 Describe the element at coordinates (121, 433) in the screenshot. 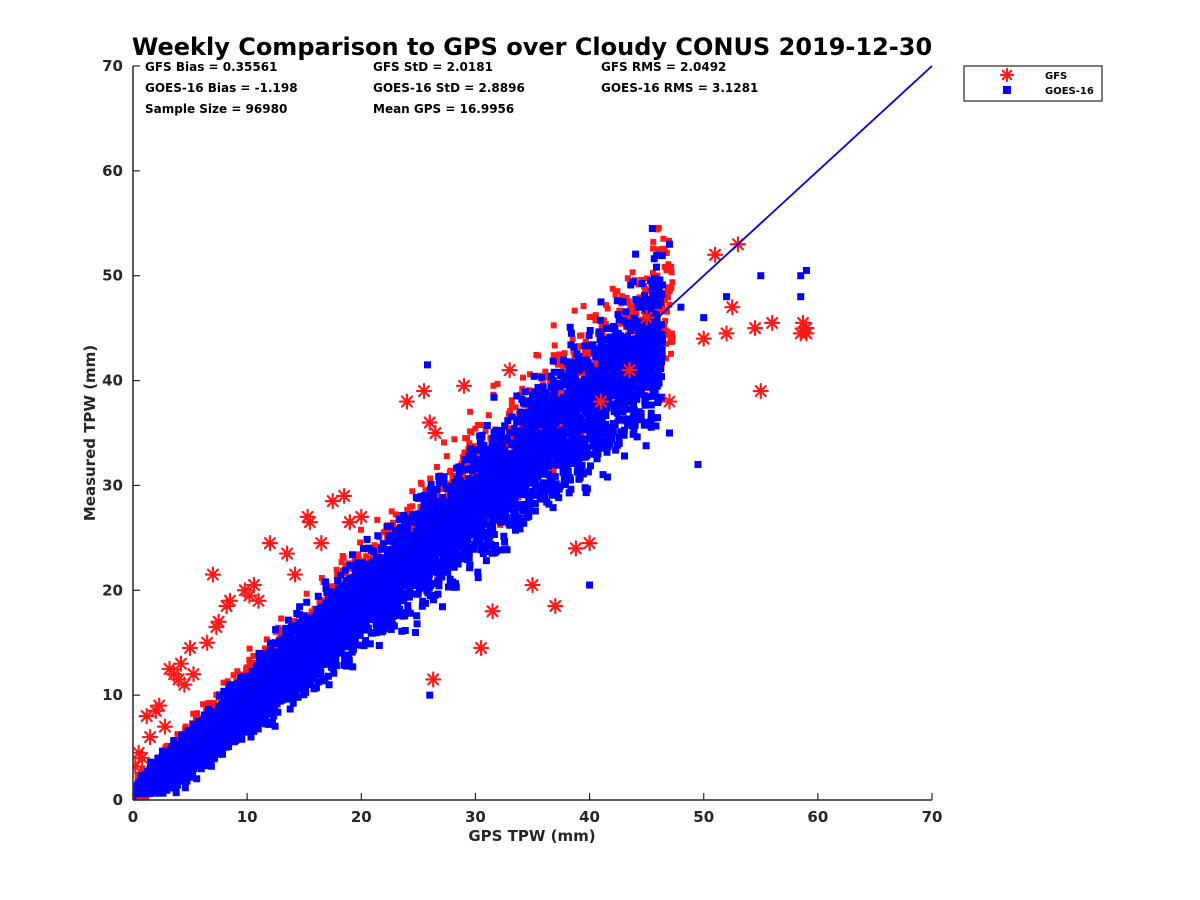

I see `y-ticks: 0 10 20 30 40 50 60 70` at that location.